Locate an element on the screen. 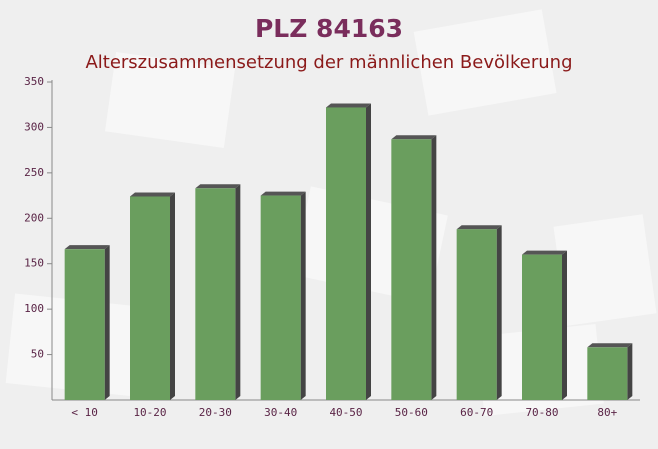  x-tick-label: 10-20 is located at coordinates (149, 412).